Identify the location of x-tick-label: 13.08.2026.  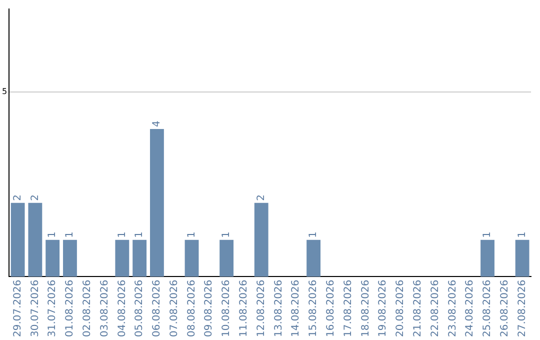
(278, 309).